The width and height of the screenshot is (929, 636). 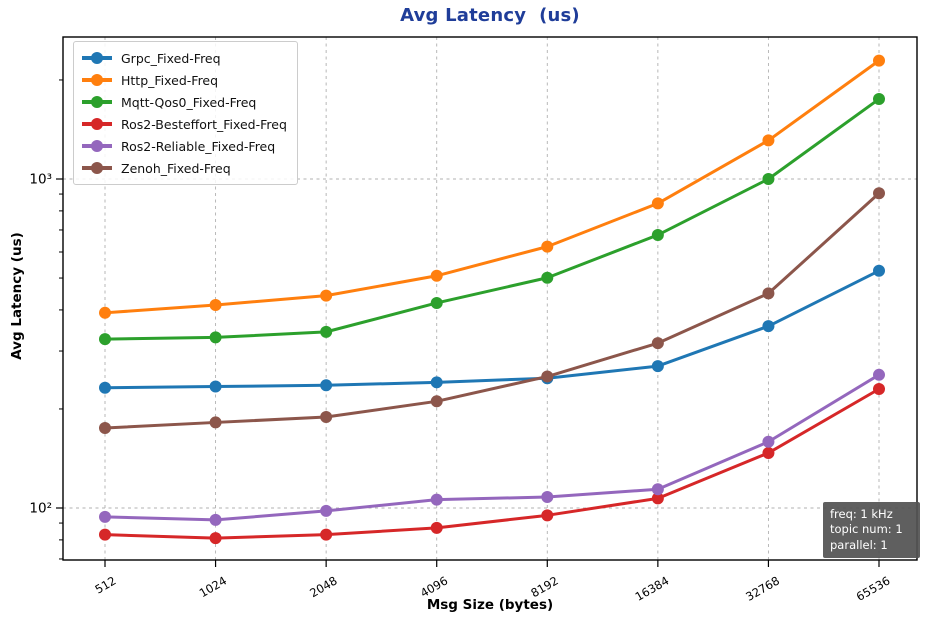 I want to click on legend-item-Ros2-Reliable_Fixed-Freq: Ros2-Reliable_Fixed-Freq, so click(x=184, y=146).